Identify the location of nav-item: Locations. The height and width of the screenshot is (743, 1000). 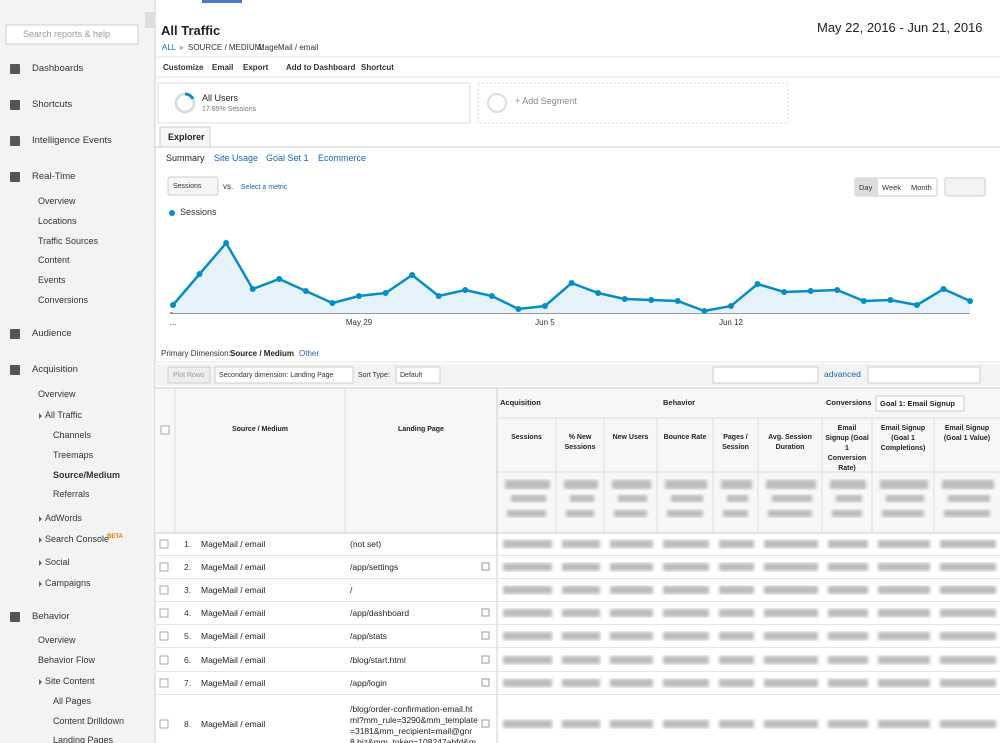
(57, 221).